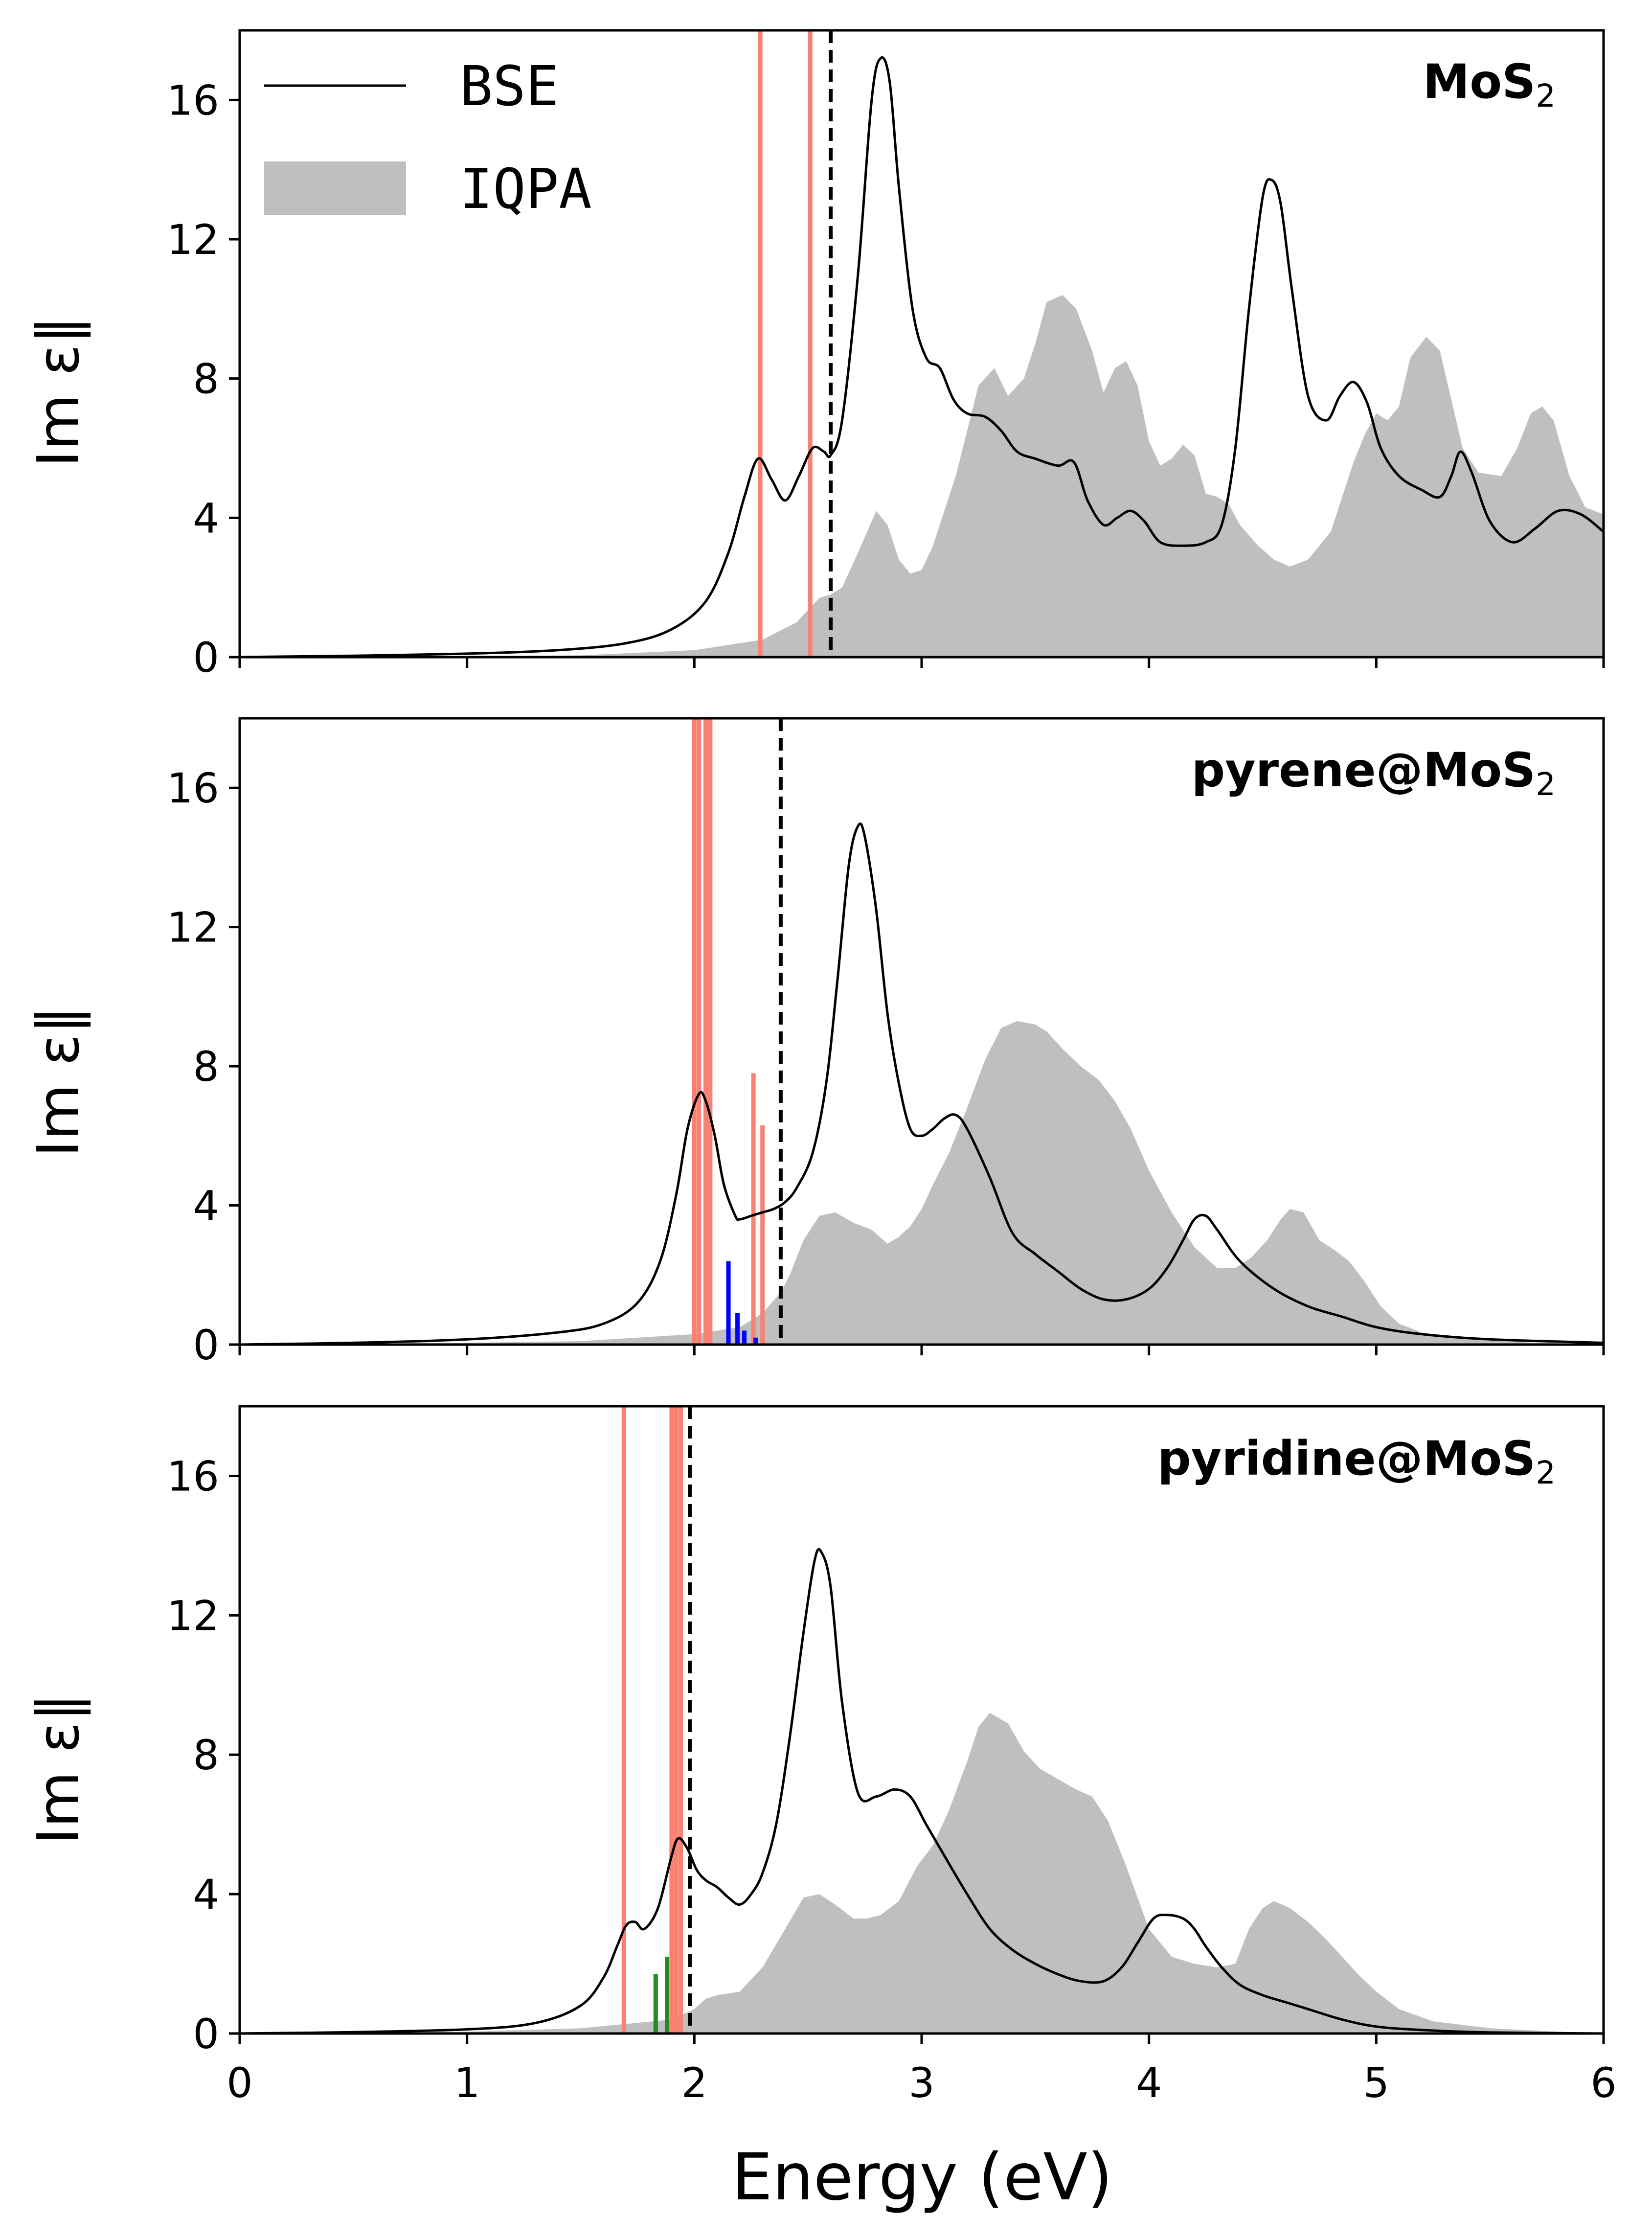 The height and width of the screenshot is (2239, 1652). What do you see at coordinates (206, 1067) in the screenshot?
I see `y-tick-label-pyrene-mos2-8: 8` at bounding box center [206, 1067].